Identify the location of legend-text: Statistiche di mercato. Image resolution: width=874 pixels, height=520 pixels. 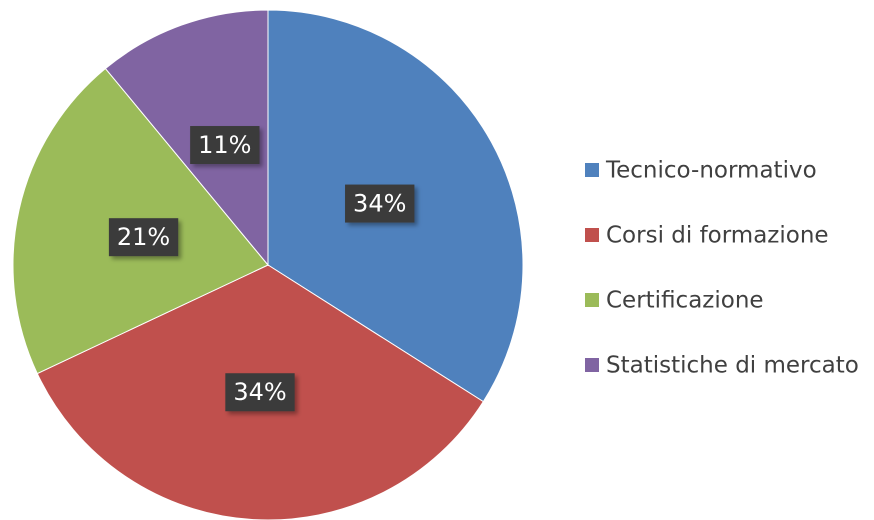
(732, 366).